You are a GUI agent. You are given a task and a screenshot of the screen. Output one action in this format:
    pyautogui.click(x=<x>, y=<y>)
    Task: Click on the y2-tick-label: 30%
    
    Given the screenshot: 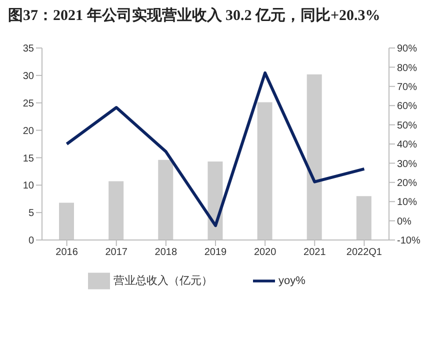 What is the action you would take?
    pyautogui.click(x=407, y=164)
    